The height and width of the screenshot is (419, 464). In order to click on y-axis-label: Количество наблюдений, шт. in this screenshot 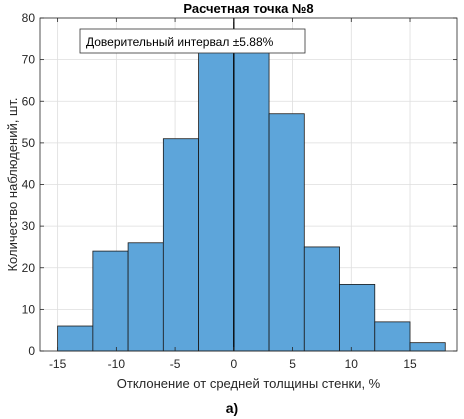, I will do `click(12, 184)`.